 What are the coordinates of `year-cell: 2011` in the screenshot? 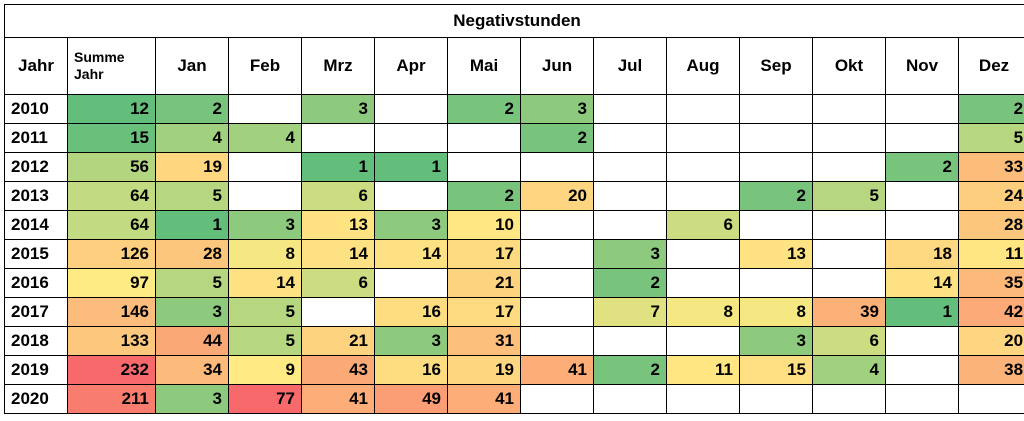 It's located at (36, 138).